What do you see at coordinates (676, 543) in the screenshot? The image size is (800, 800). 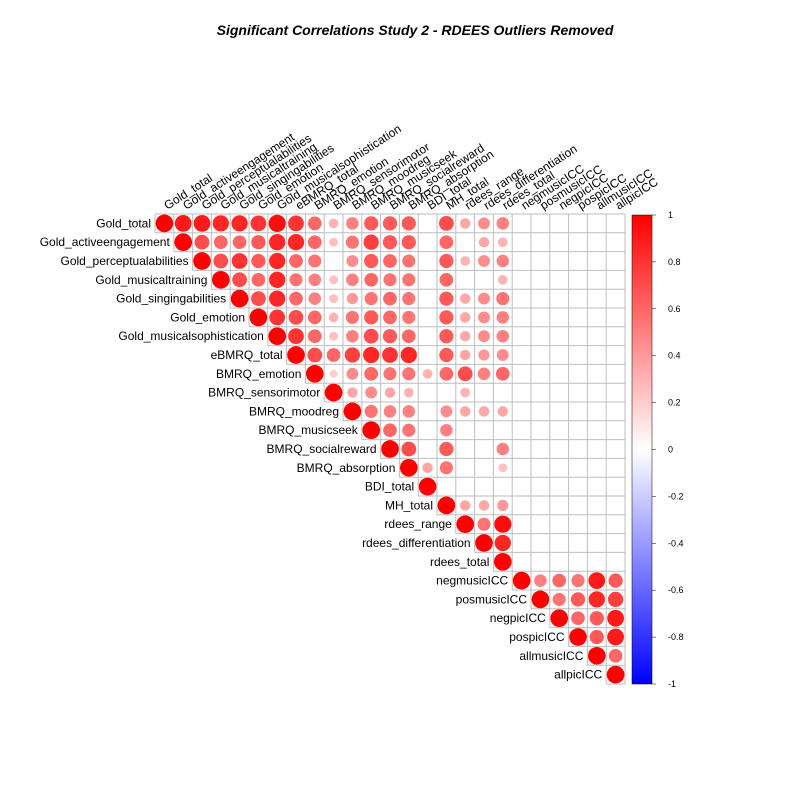 I see `color-legend-tick-label: -0.4` at bounding box center [676, 543].